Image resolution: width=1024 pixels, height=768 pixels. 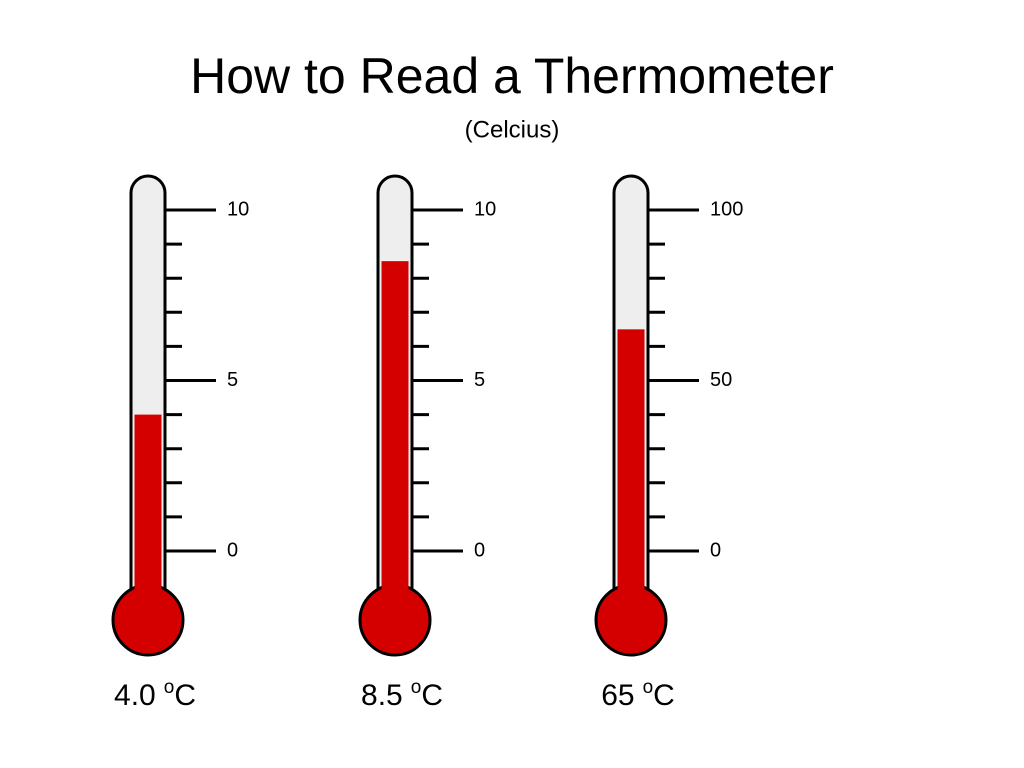 I want to click on reading-value: 8.5, so click(x=382, y=695).